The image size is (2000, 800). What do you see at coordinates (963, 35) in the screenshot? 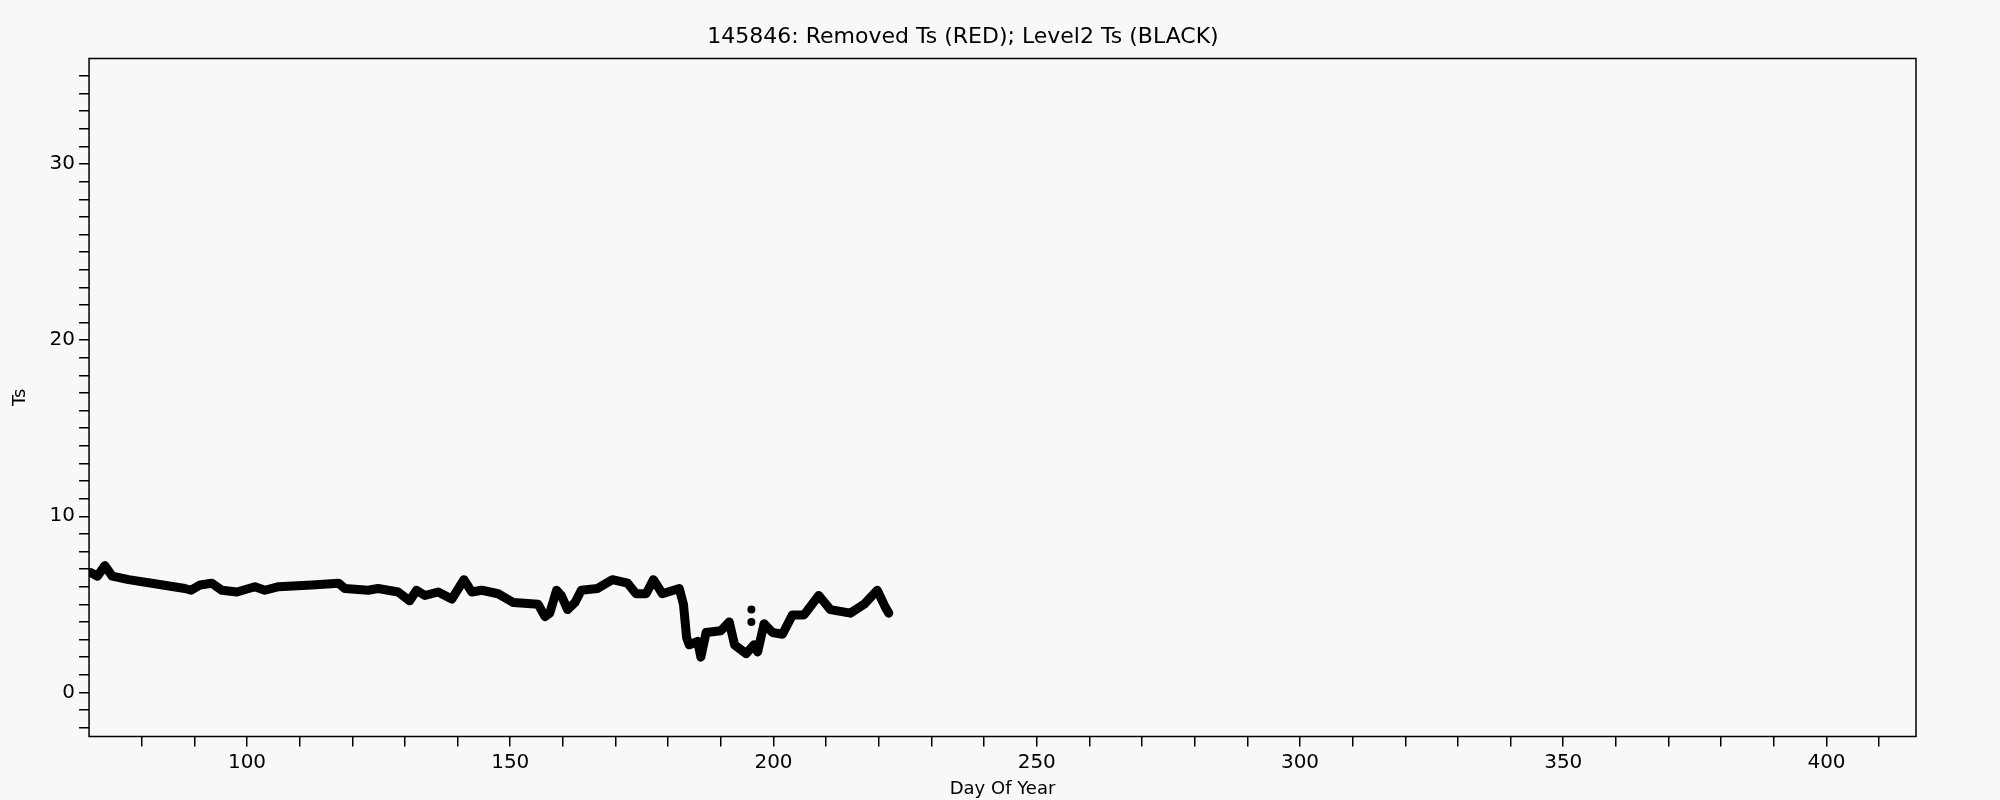
I see `chart-title: 145846: Removed Ts (RED); Level2 Ts (BLACK)` at bounding box center [963, 35].